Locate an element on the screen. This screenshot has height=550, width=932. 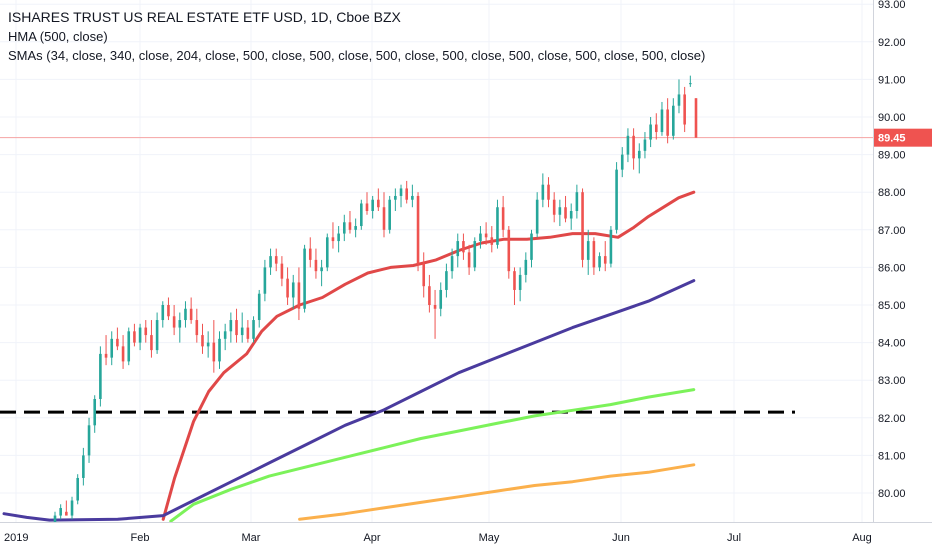
last-price-badge is located at coordinates (903, 137).